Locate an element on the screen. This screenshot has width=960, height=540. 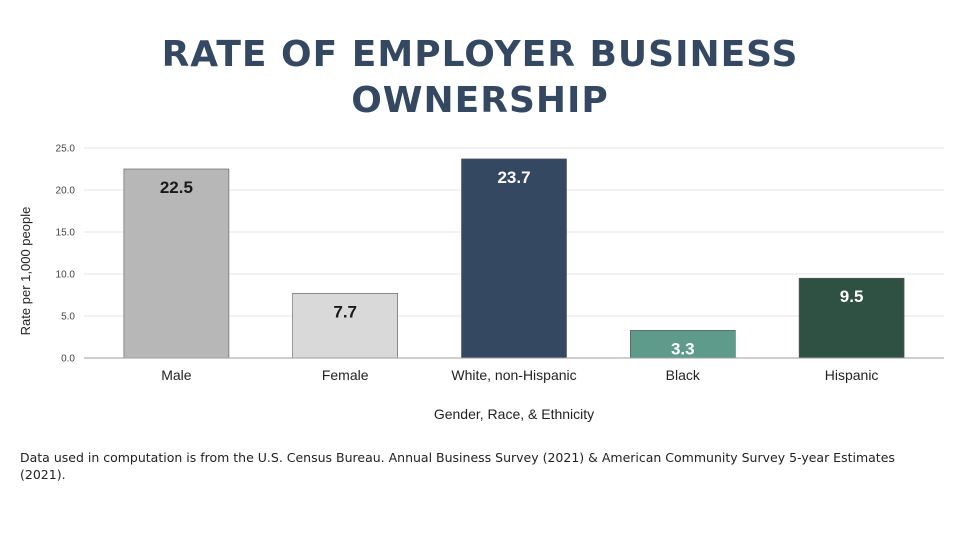
y-tick-label: 20.0 is located at coordinates (66, 191).